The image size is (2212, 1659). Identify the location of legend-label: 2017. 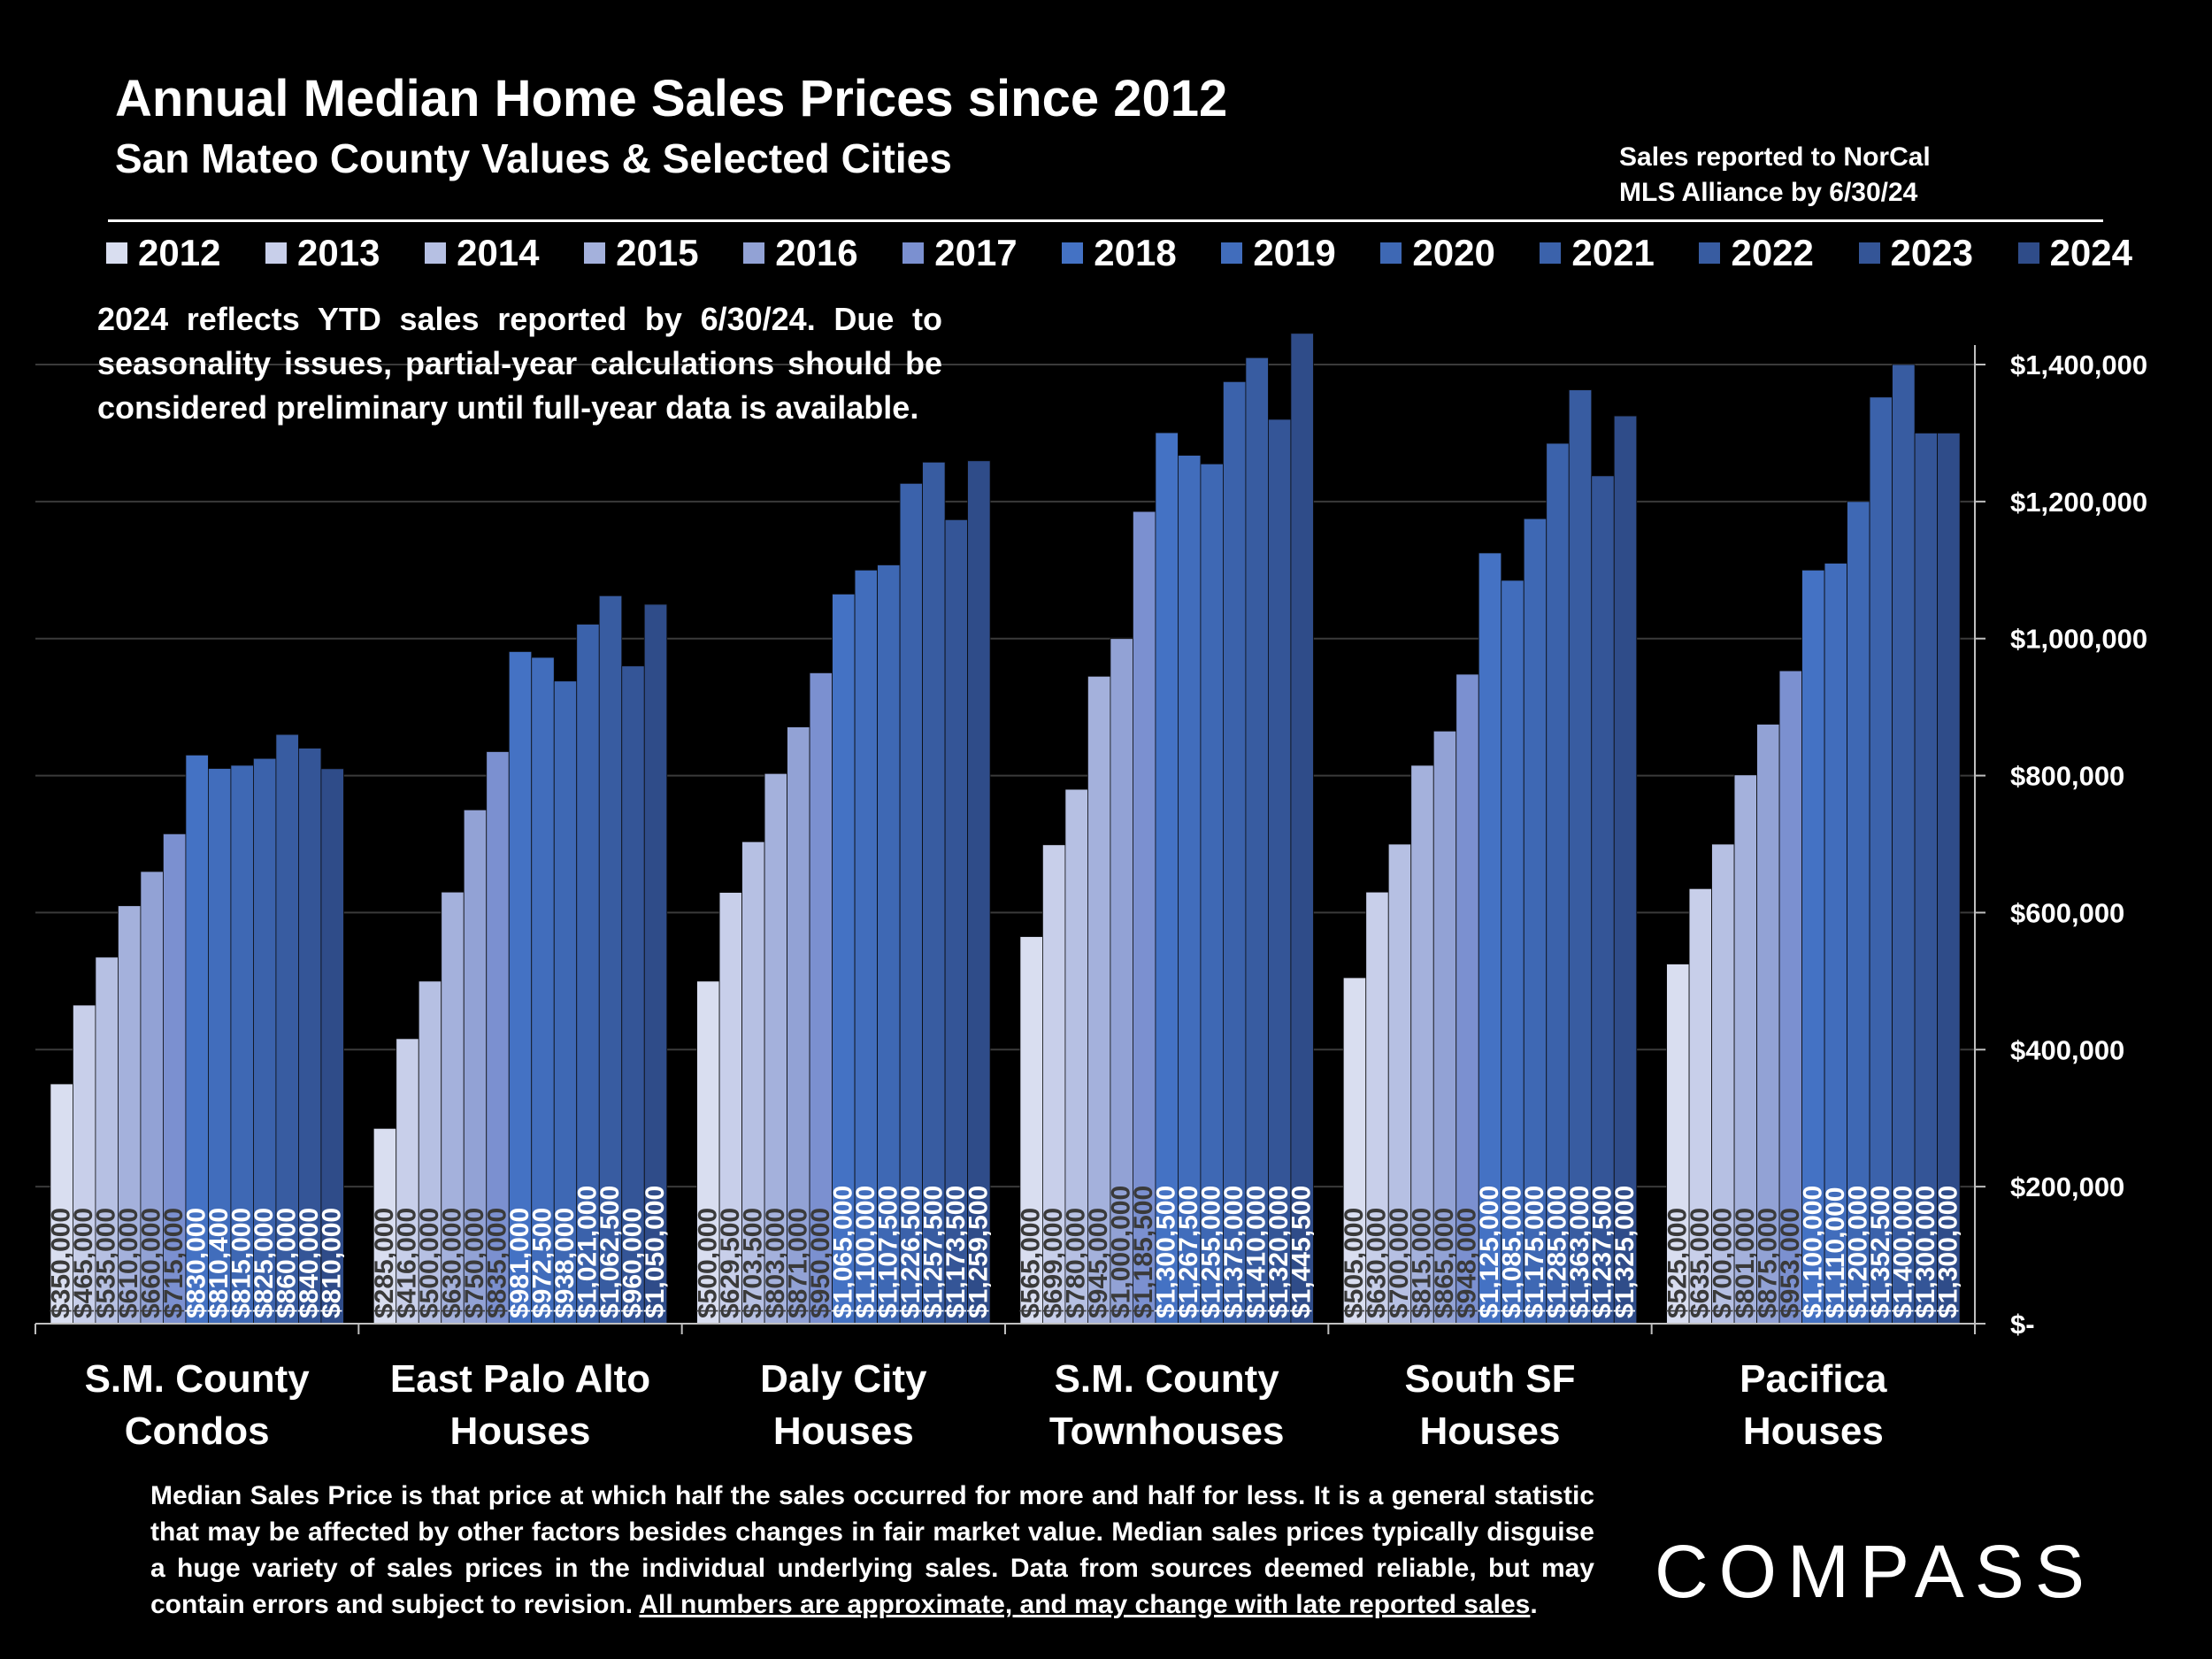
(976, 252).